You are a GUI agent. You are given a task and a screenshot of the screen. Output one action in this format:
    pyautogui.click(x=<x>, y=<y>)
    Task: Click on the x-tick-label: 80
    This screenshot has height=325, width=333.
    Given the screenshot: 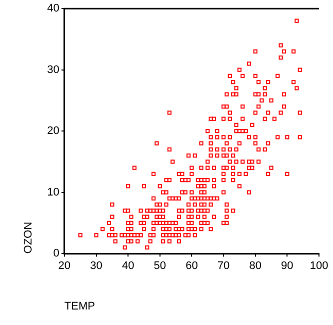 What is the action you would take?
    pyautogui.click(x=255, y=266)
    